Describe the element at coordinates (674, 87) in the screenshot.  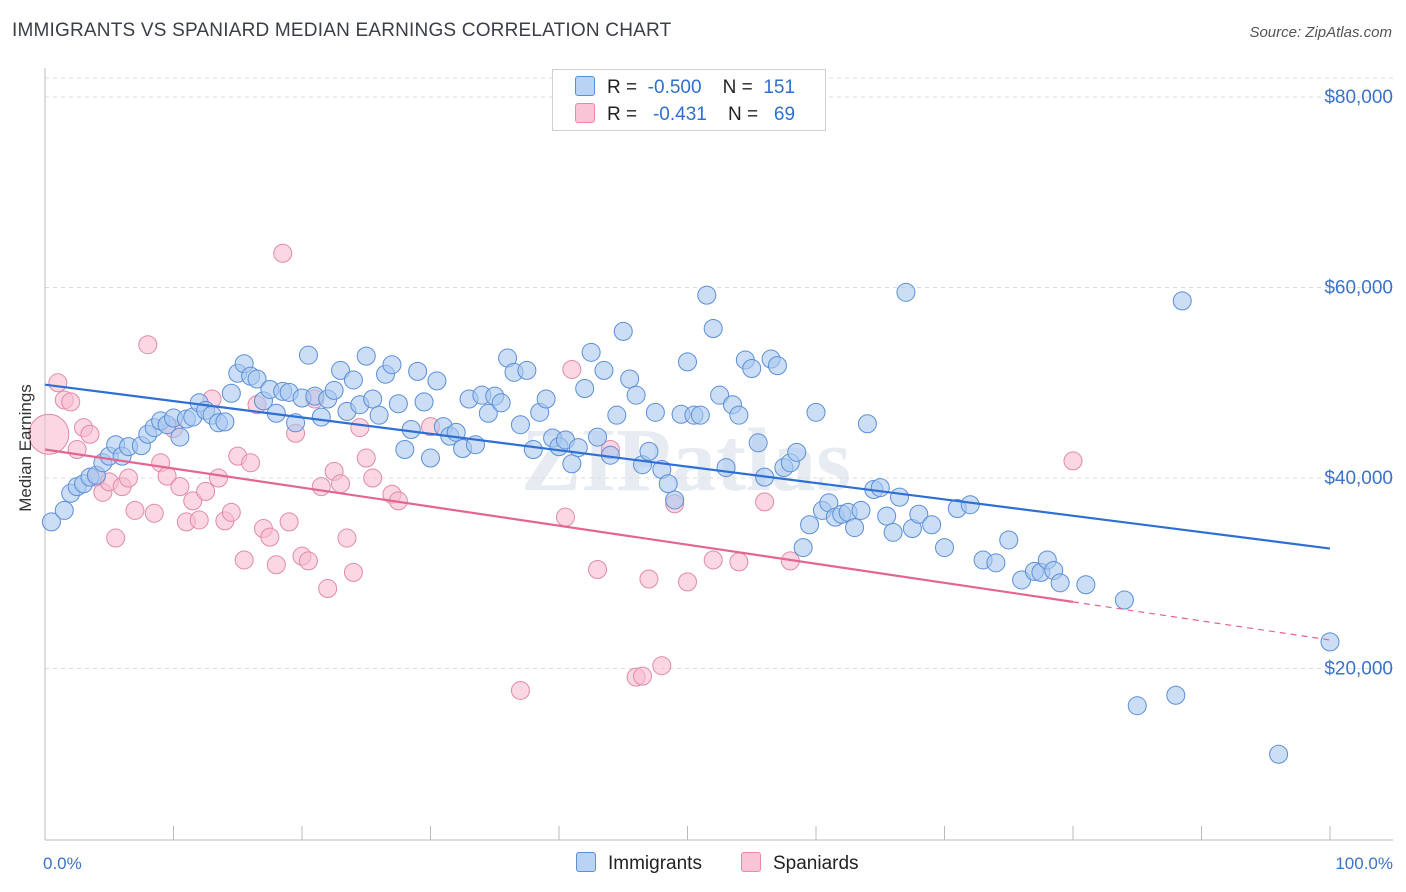
I see `legend-r-immigrants: -0.500` at that location.